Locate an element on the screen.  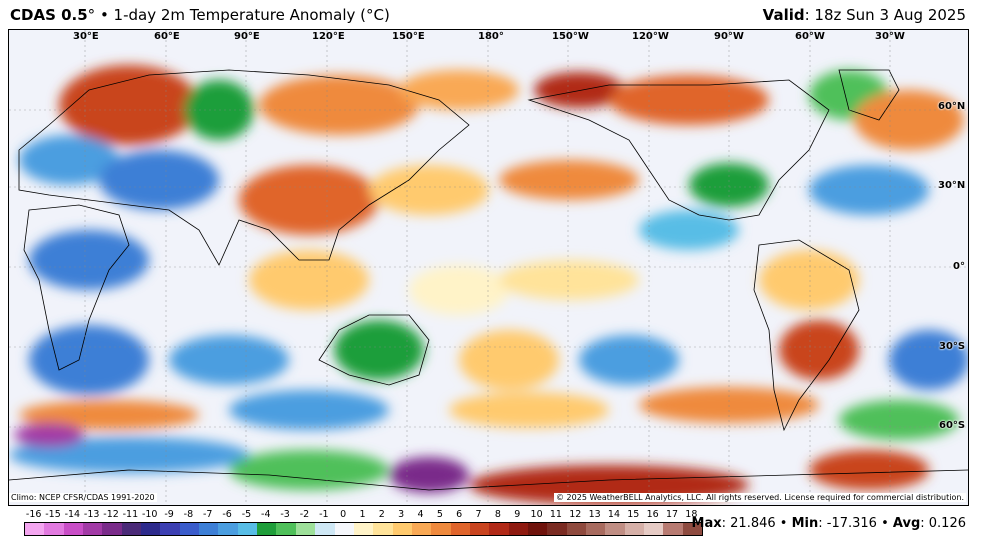
colorbar-label: 16 is located at coordinates (652, 514).